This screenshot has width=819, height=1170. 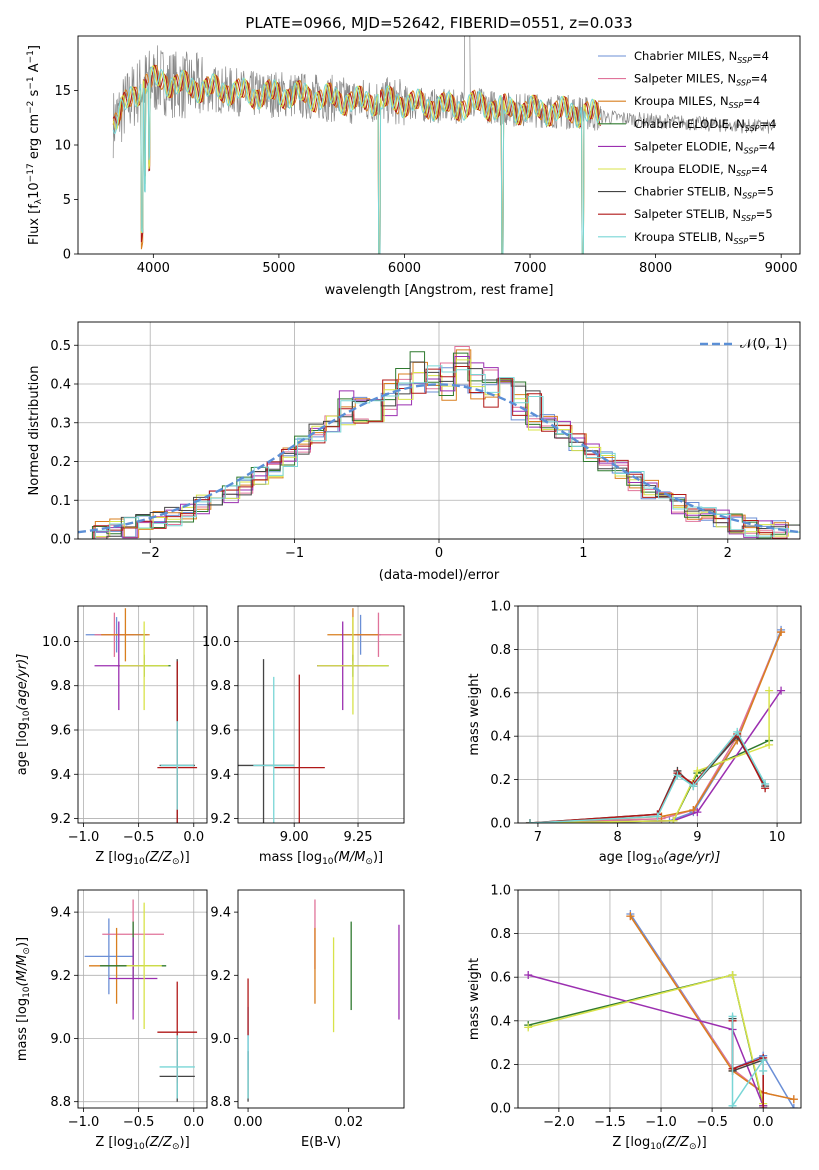 I want to click on x-tick-label: 6000, so click(x=404, y=268).